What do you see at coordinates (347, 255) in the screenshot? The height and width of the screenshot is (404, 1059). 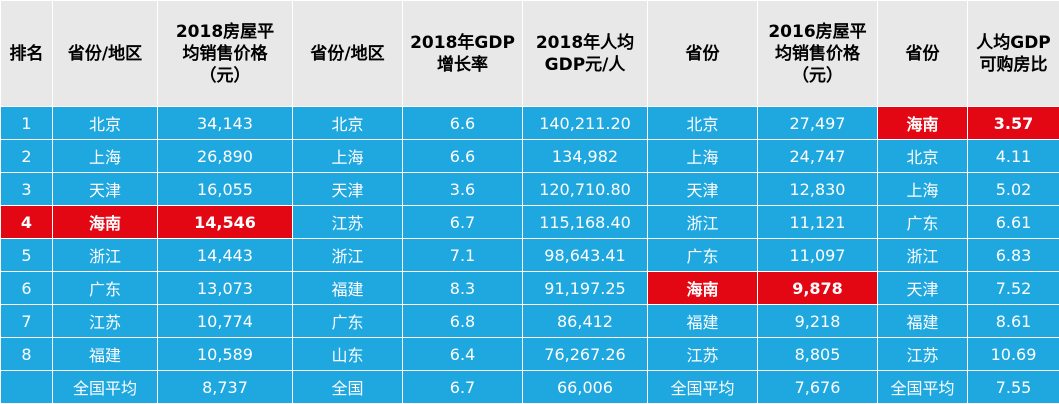 I see `cell-province-gdp-growth: 浙江` at bounding box center [347, 255].